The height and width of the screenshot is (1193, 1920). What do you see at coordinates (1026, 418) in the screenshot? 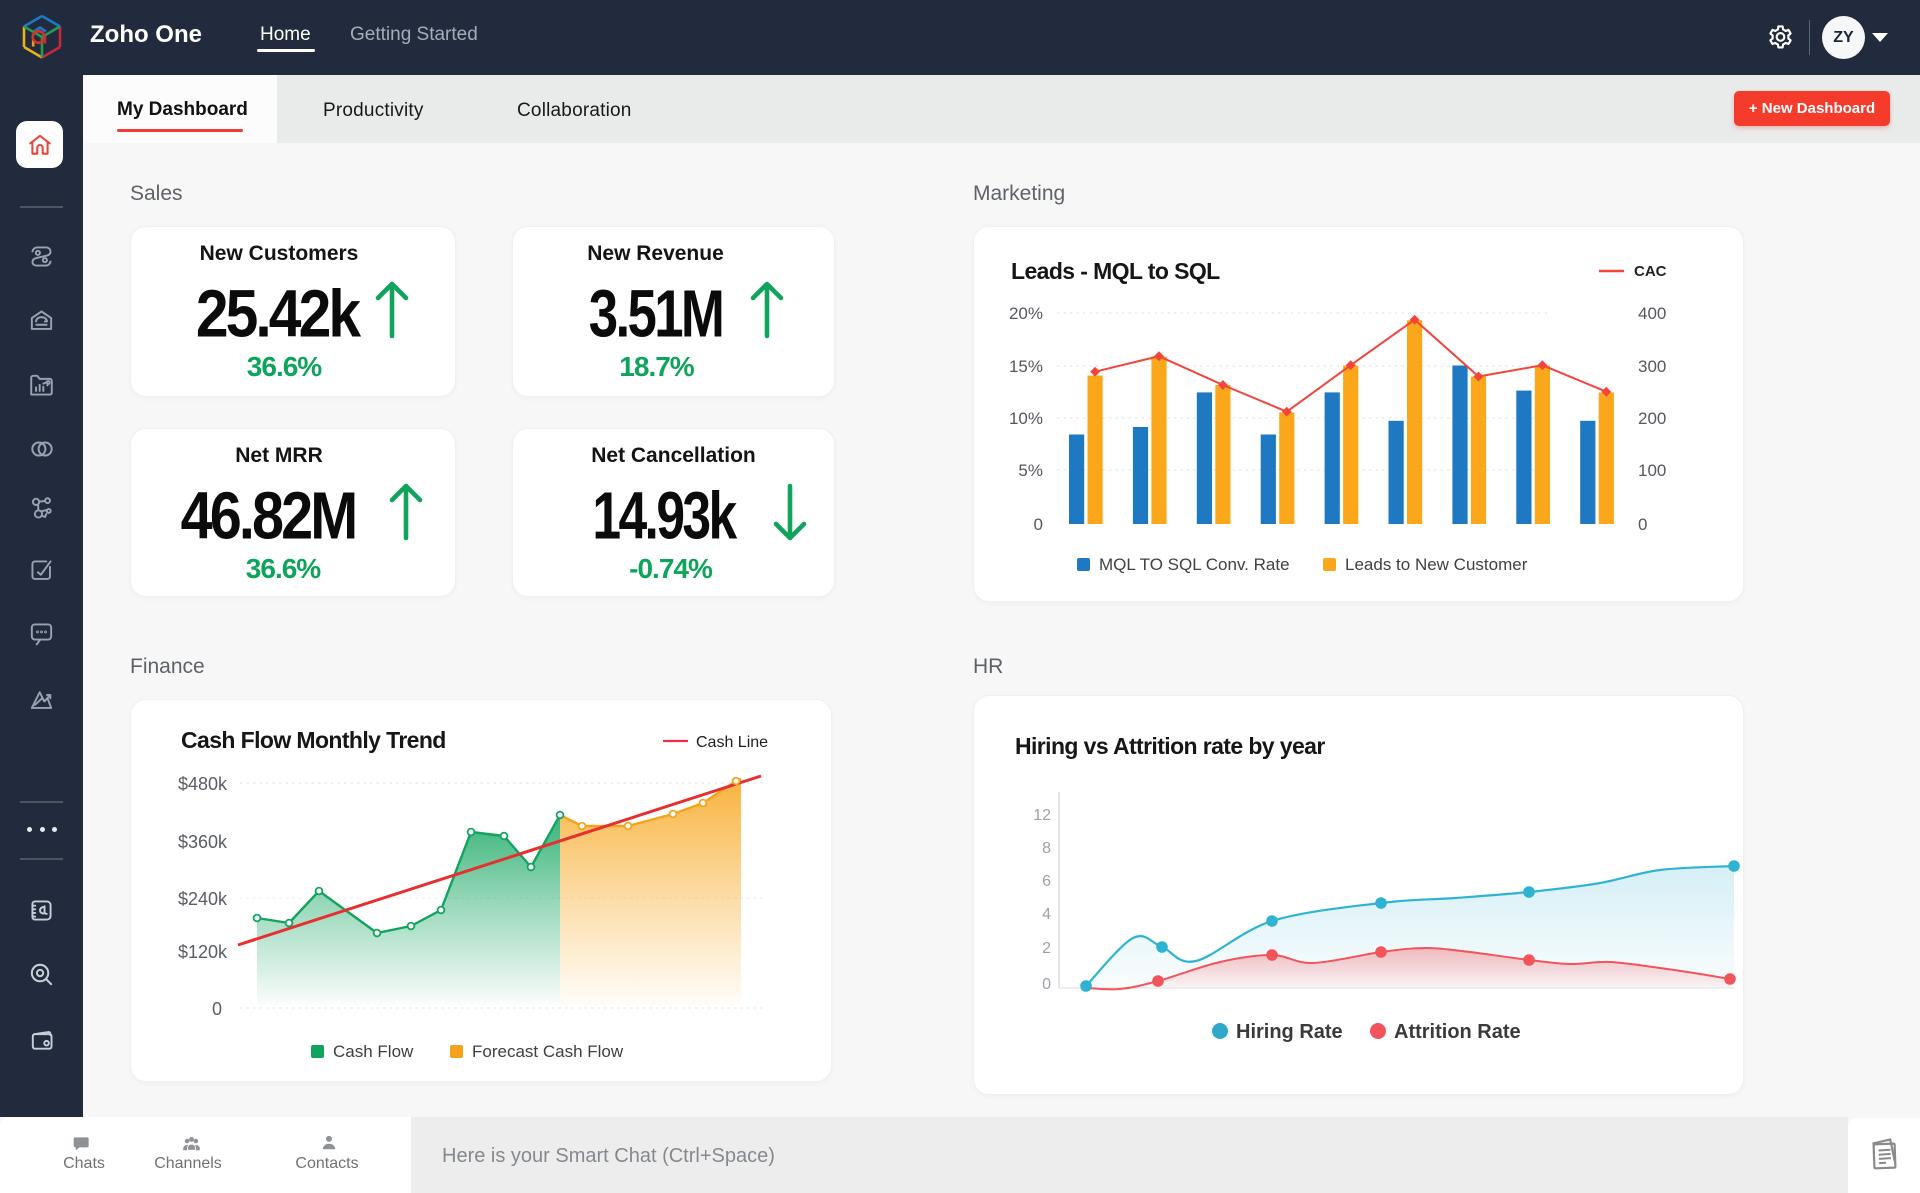
I see `svg-text: 10%` at bounding box center [1026, 418].